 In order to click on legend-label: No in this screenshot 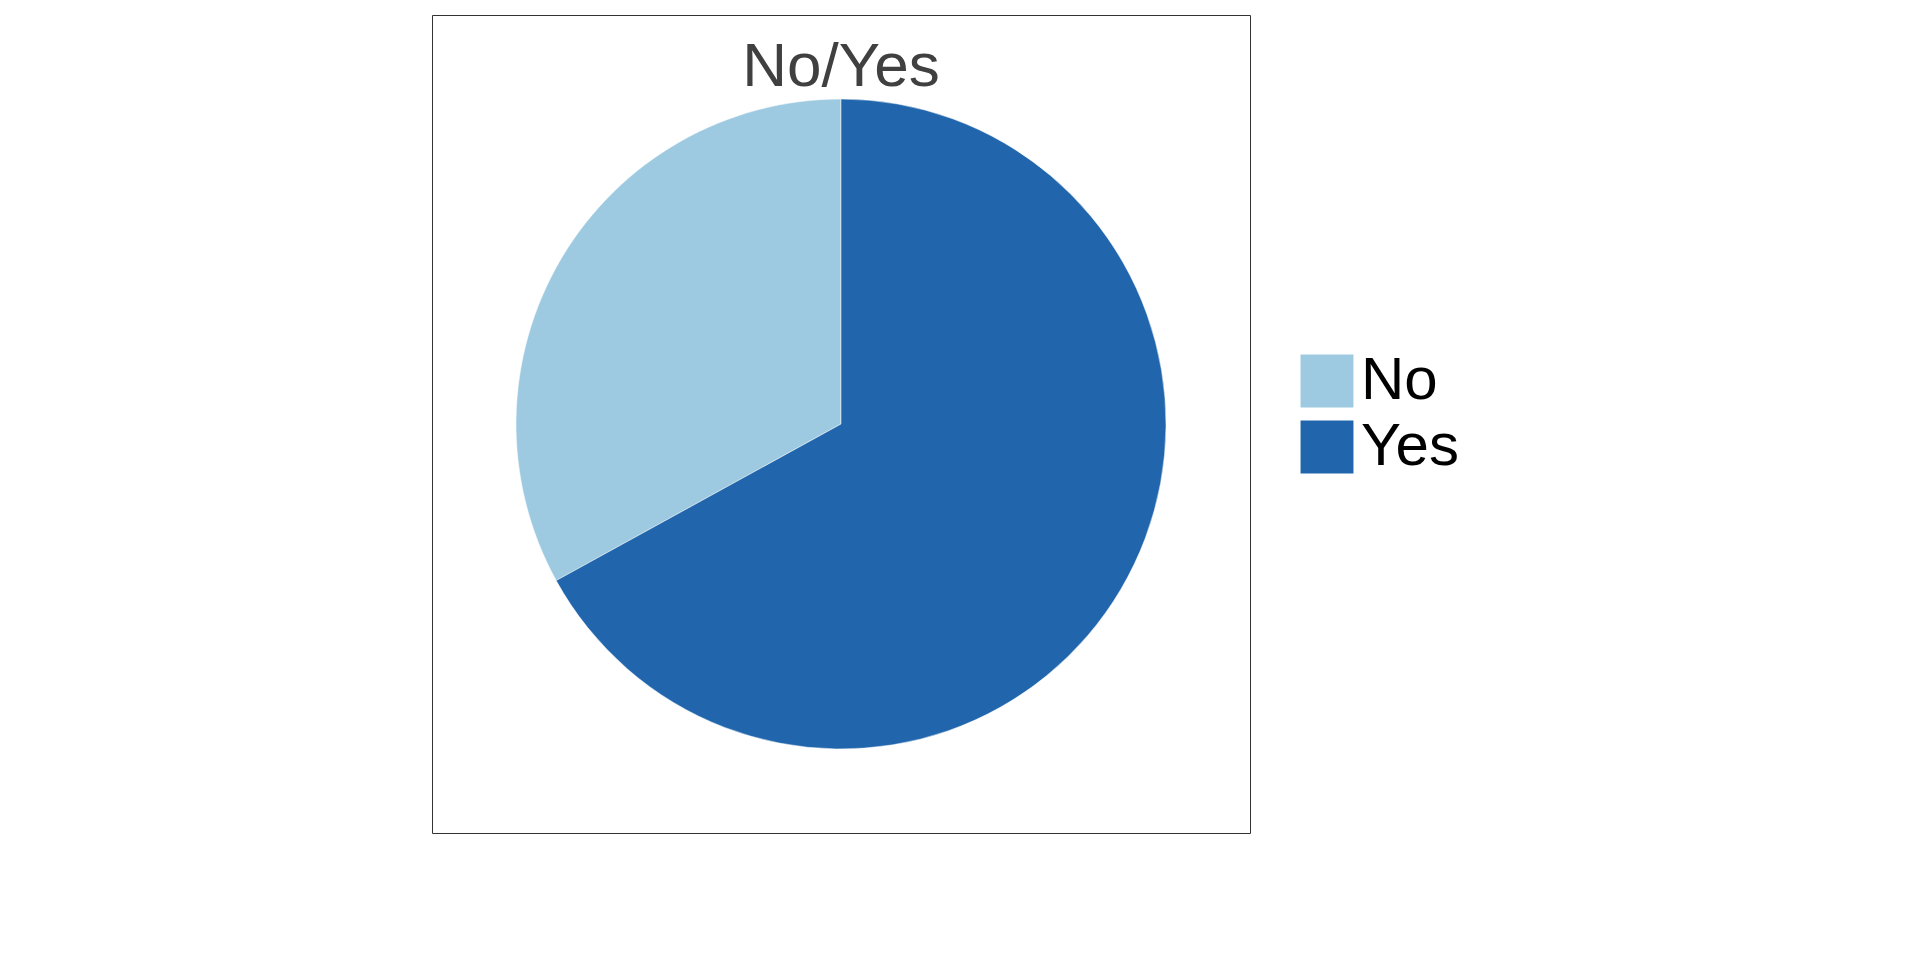, I will do `click(1399, 378)`.